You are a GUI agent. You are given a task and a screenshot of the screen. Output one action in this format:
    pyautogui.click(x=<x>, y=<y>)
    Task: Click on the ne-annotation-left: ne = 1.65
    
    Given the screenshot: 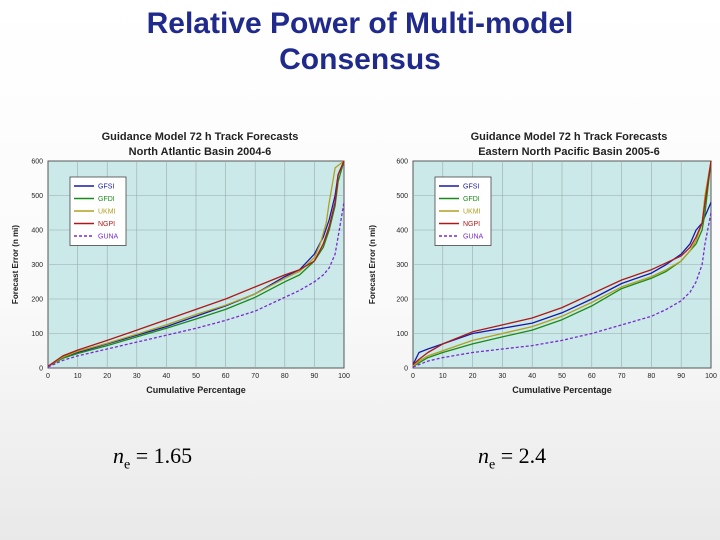 What is the action you would take?
    pyautogui.click(x=152, y=458)
    